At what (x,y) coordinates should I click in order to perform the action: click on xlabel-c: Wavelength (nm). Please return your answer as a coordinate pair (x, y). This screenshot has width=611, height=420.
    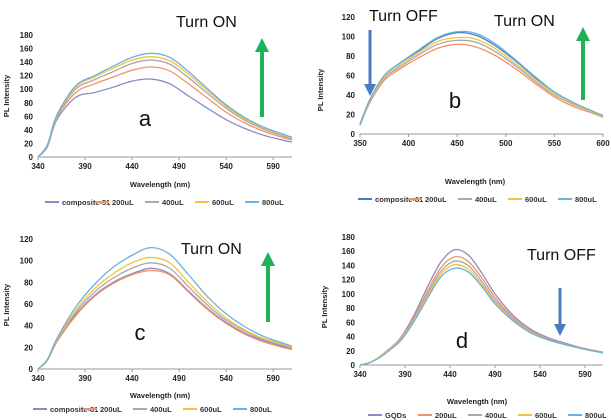
    Looking at the image, I should click on (160, 395).